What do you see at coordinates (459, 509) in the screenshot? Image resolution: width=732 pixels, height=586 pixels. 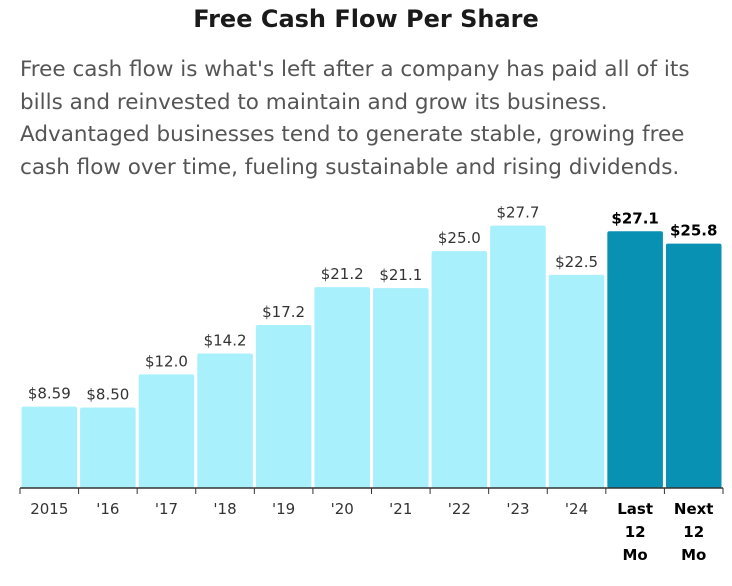 I see `x-tick-label-7: '22` at bounding box center [459, 509].